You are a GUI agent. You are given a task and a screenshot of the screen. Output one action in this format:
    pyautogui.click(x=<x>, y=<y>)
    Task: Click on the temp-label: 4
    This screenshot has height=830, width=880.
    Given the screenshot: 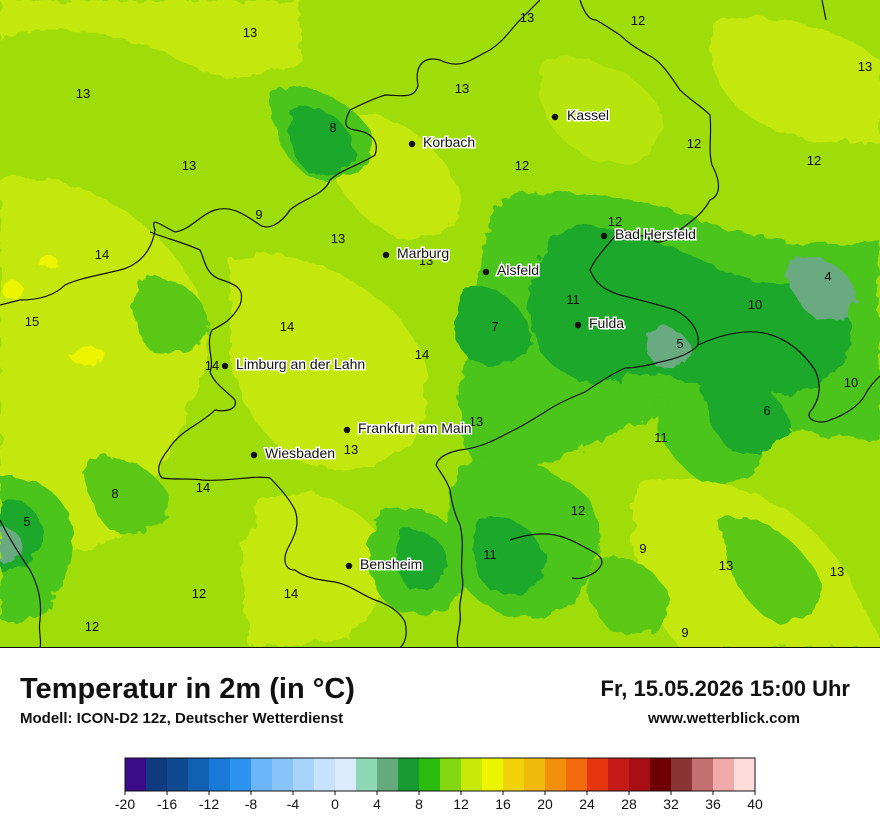 What is the action you would take?
    pyautogui.click(x=827, y=276)
    